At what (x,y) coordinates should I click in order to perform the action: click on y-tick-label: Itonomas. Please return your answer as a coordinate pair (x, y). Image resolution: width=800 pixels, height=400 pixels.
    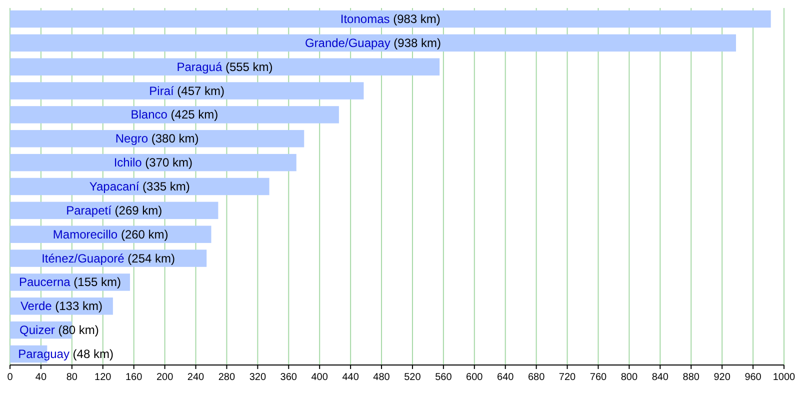
    Looking at the image, I should click on (365, 19).